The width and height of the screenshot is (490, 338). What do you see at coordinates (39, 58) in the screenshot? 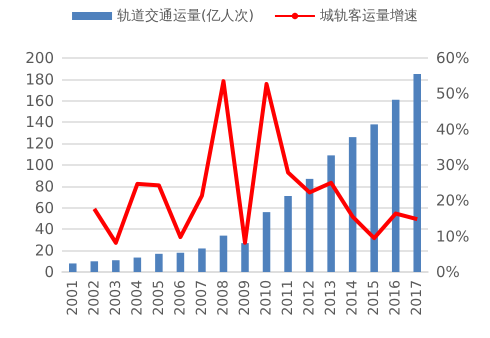
I see `y-tick-label: 200` at bounding box center [39, 58].